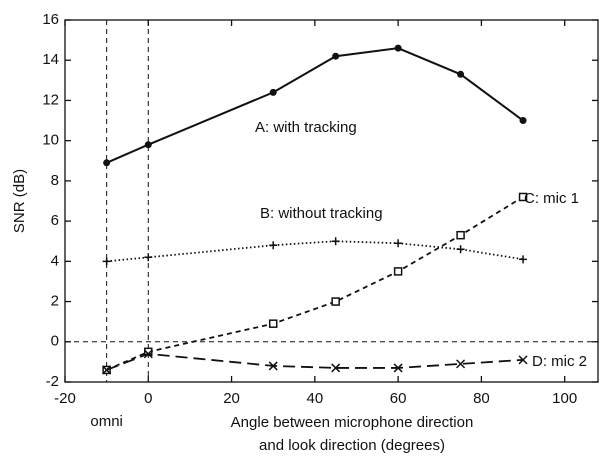 The image size is (600, 459). What do you see at coordinates (55, 341) in the screenshot?
I see `y-tick-label: 0` at bounding box center [55, 341].